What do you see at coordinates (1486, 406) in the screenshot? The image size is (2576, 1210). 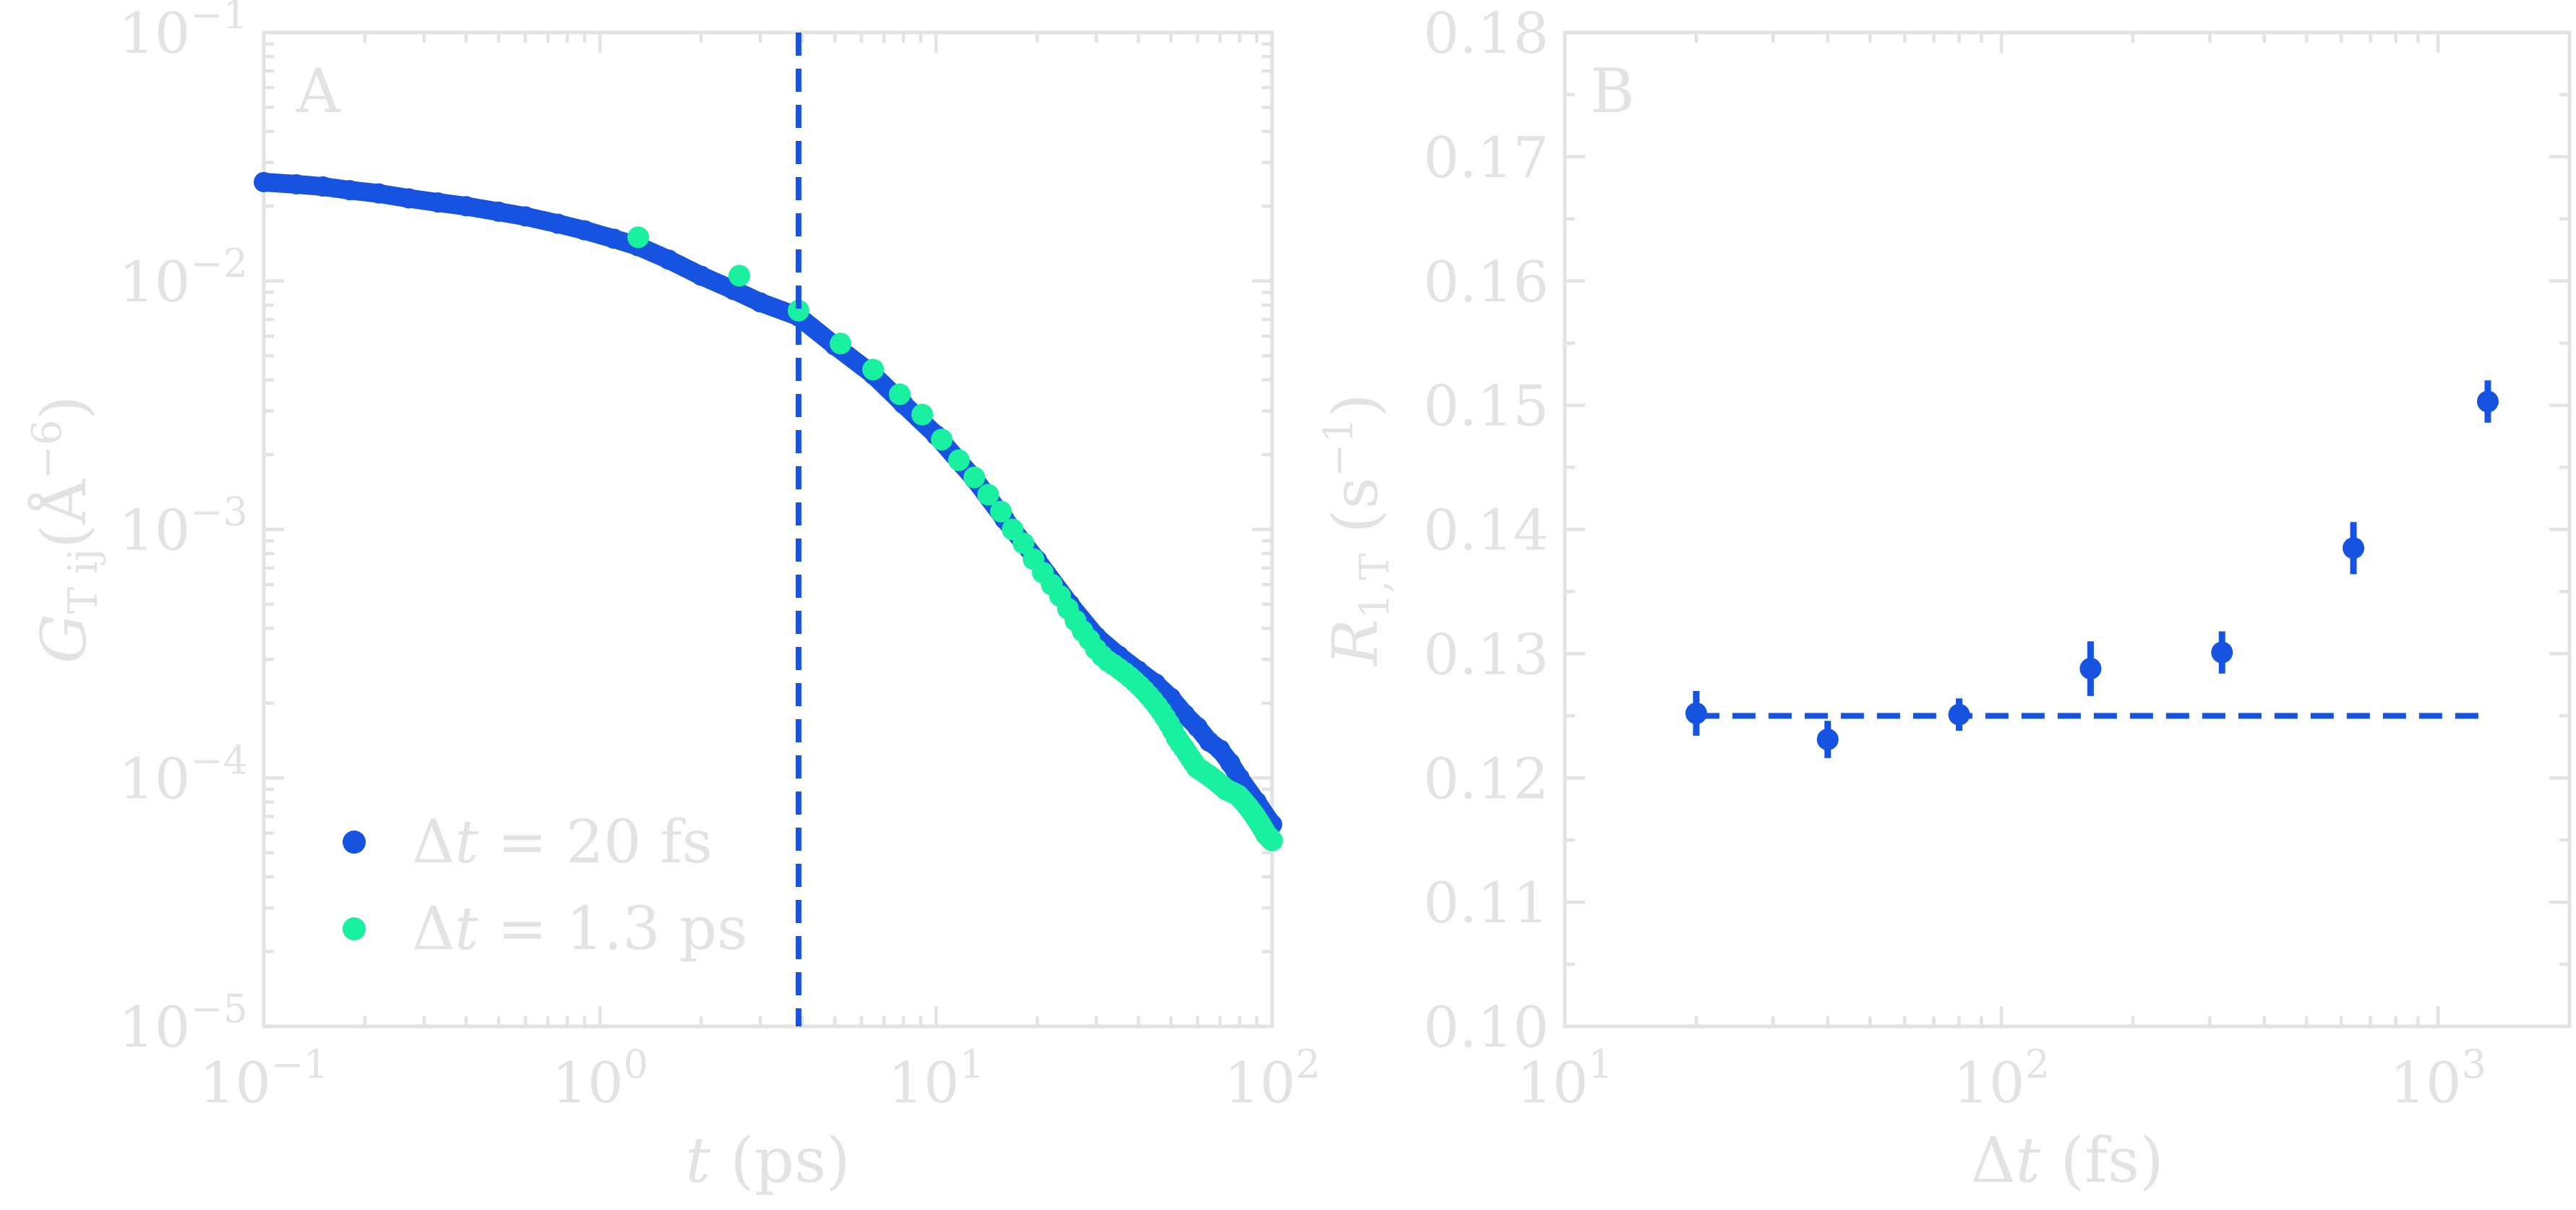 I see `y-tick-label-b: 0.15` at bounding box center [1486, 406].